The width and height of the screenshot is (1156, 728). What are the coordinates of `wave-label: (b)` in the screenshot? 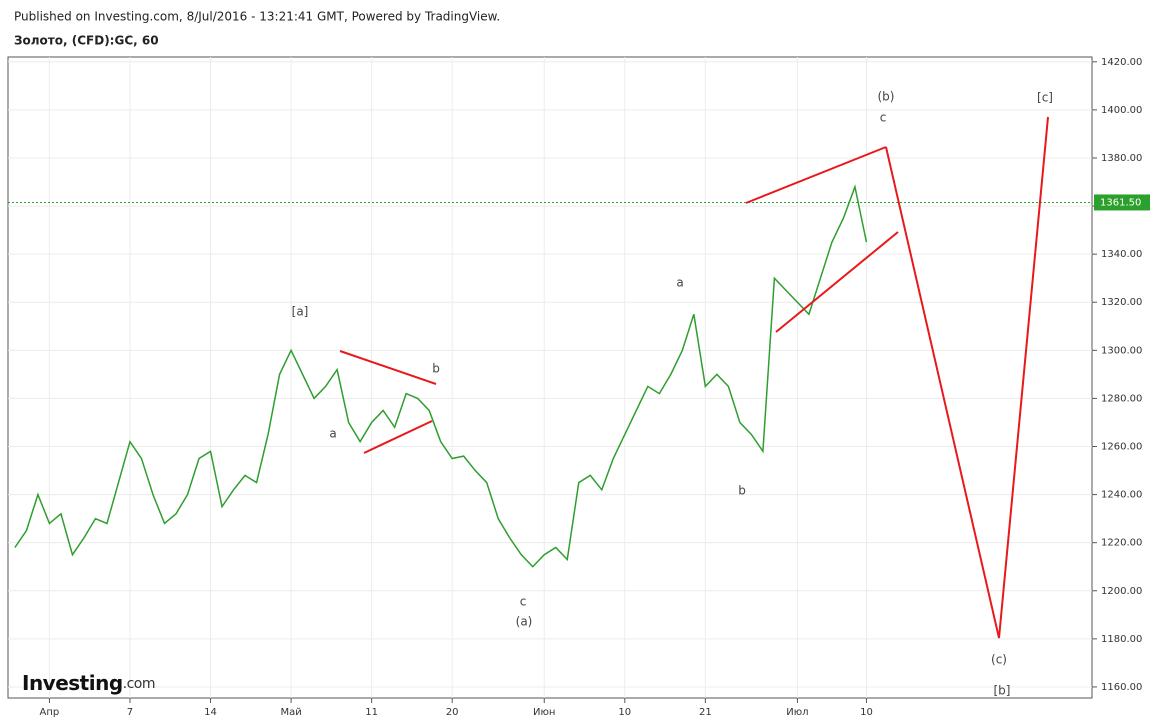 It's located at (886, 97).